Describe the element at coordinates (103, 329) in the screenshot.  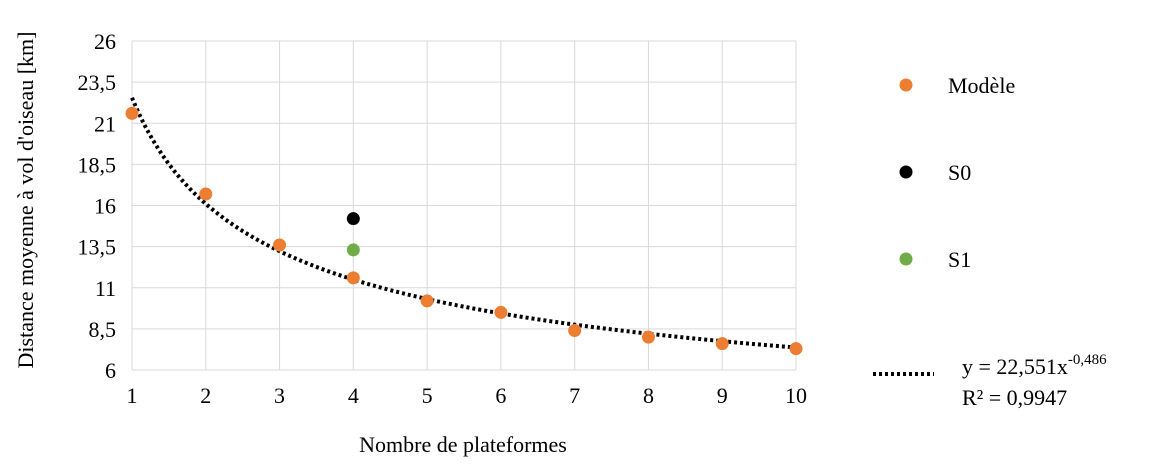
I see `y-tick-label: 8,5` at that location.